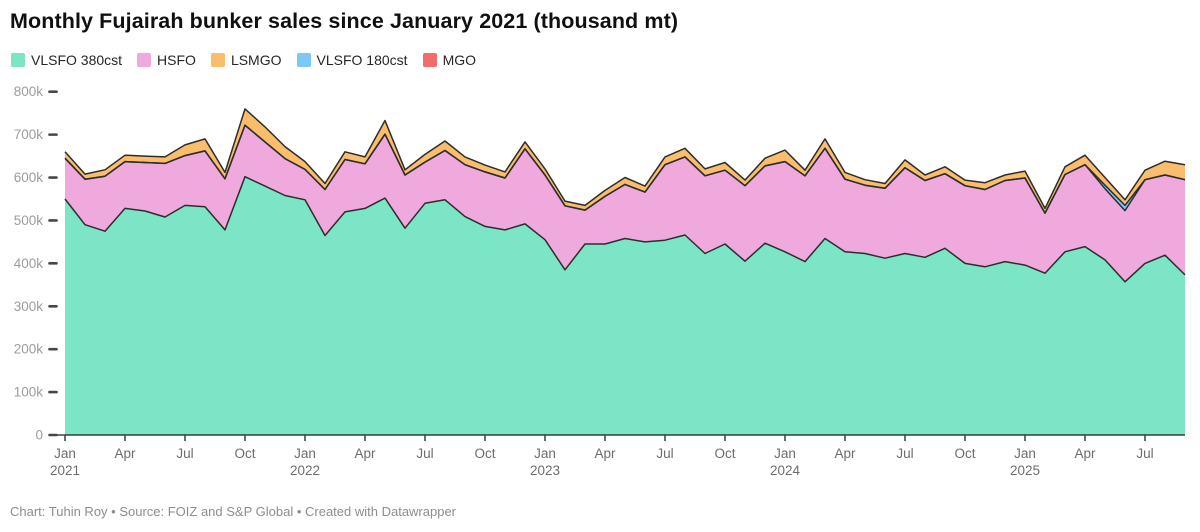 This screenshot has height=532, width=1200. I want to click on legend-label: VLSFO 380cst, so click(77, 60).